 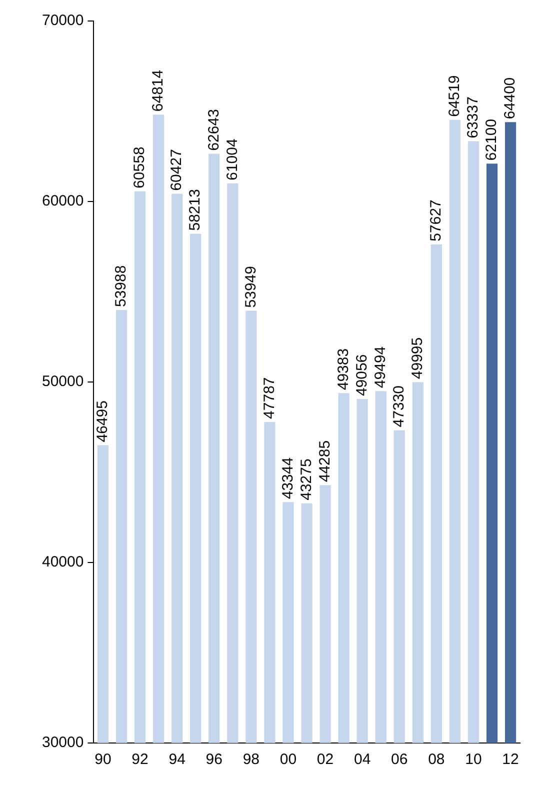 What do you see at coordinates (158, 91) in the screenshot?
I see `data-label: 64814` at bounding box center [158, 91].